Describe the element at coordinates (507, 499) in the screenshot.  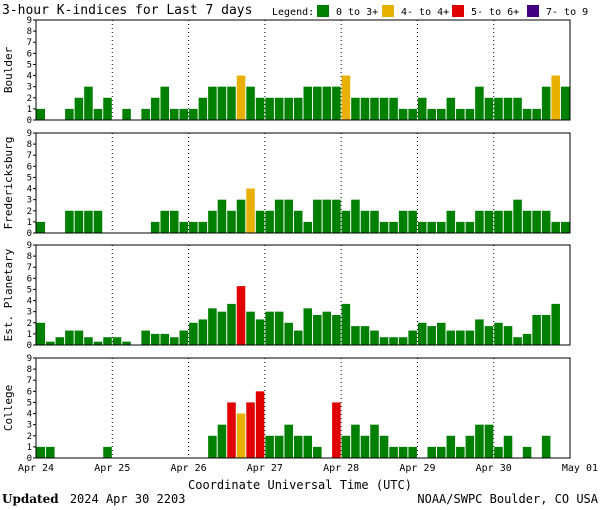
I see `footer-credit: NOAA/SWPC Boulder, CO USA` at that location.